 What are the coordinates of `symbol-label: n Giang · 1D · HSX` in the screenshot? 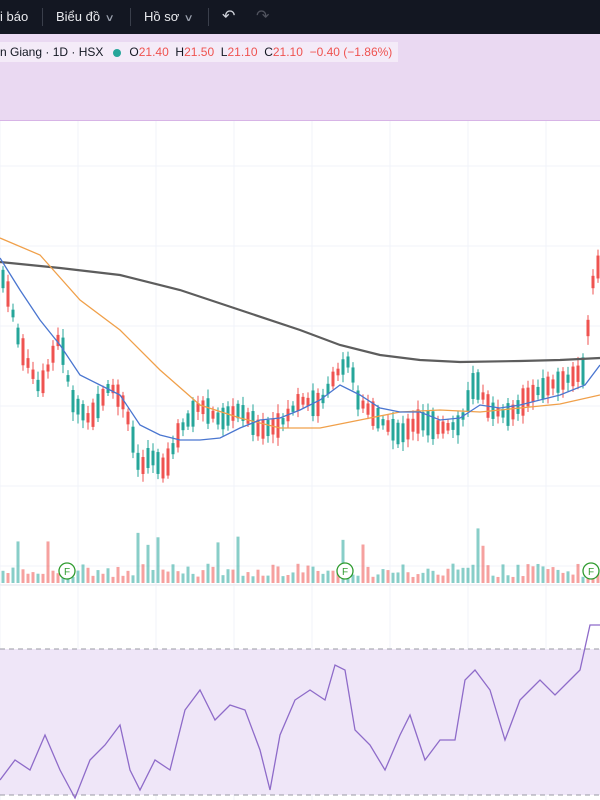 It's located at (52, 52).